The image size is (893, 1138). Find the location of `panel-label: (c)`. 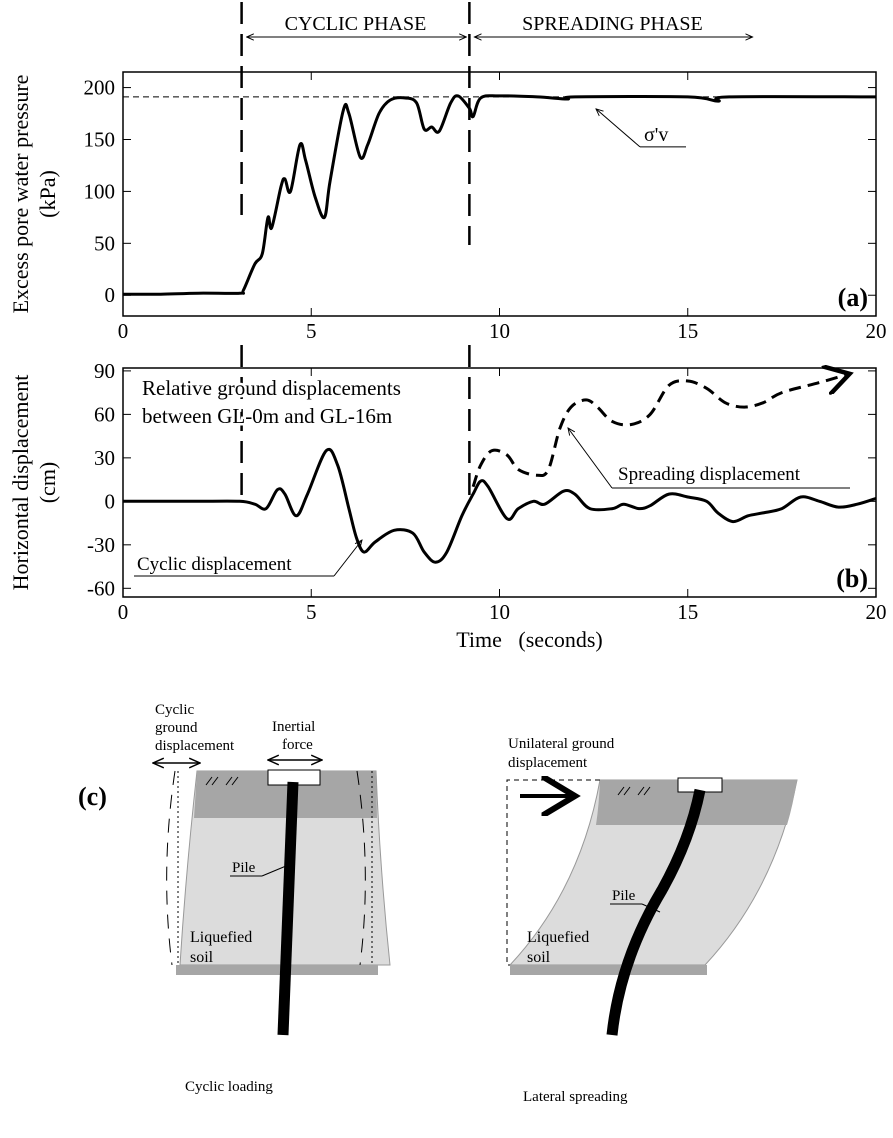

panel-label: (c) is located at coordinates (92, 796).